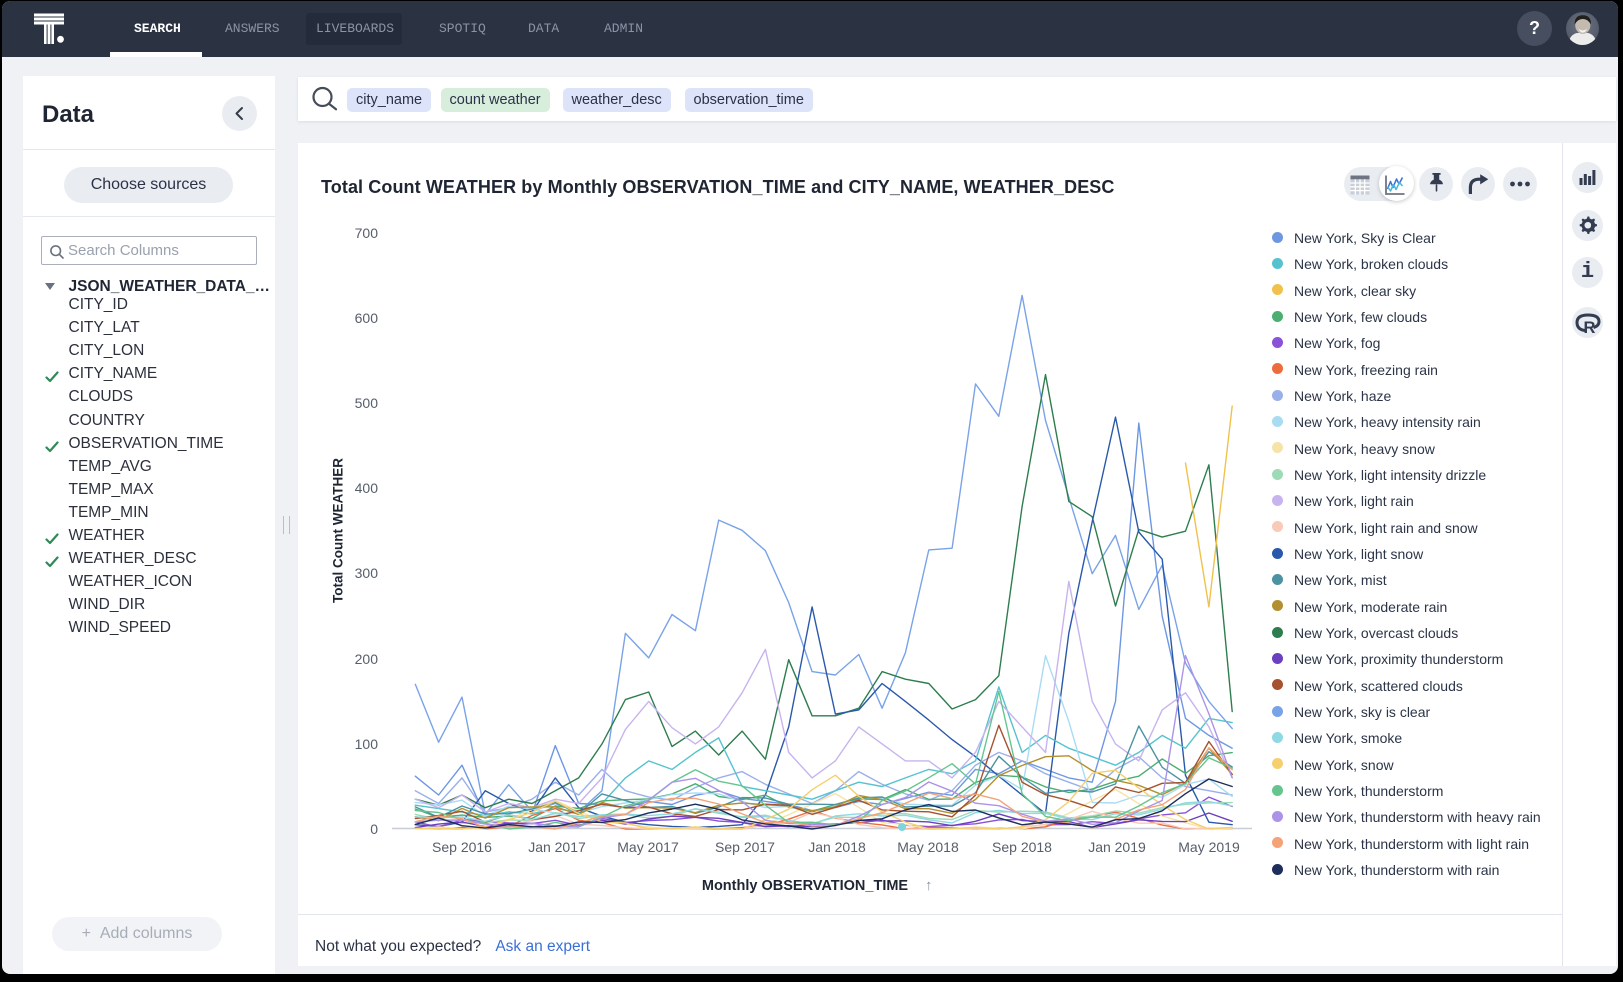 The height and width of the screenshot is (982, 1623). What do you see at coordinates (1590, 326) in the screenshot?
I see `svg-text: R` at bounding box center [1590, 326].